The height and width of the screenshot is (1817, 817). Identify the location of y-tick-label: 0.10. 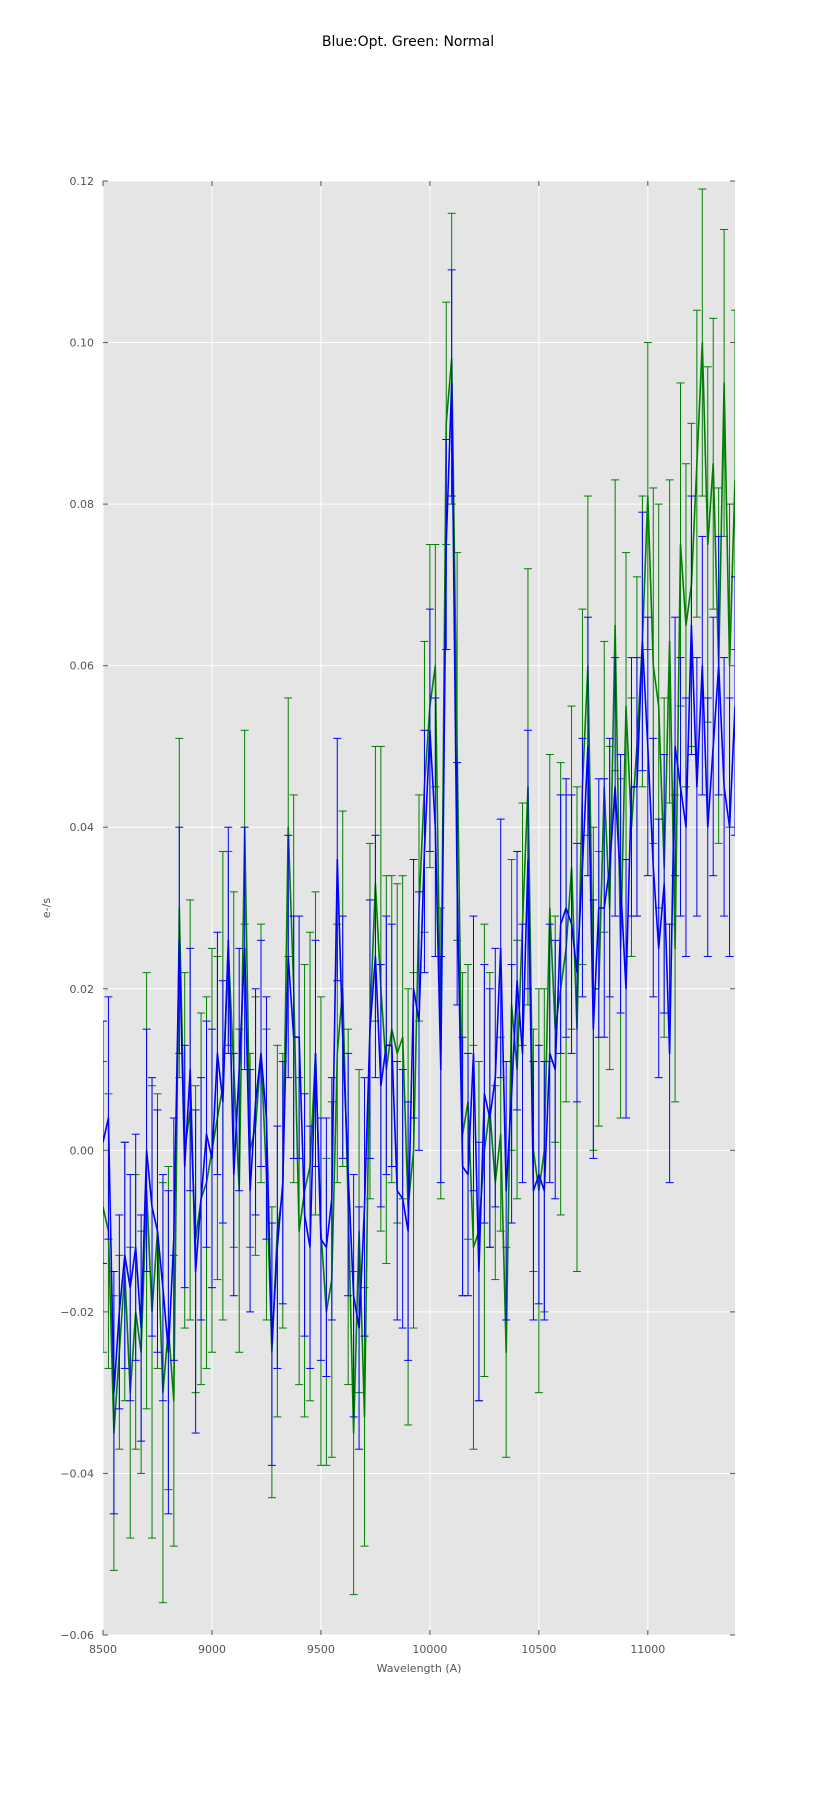
(82, 343).